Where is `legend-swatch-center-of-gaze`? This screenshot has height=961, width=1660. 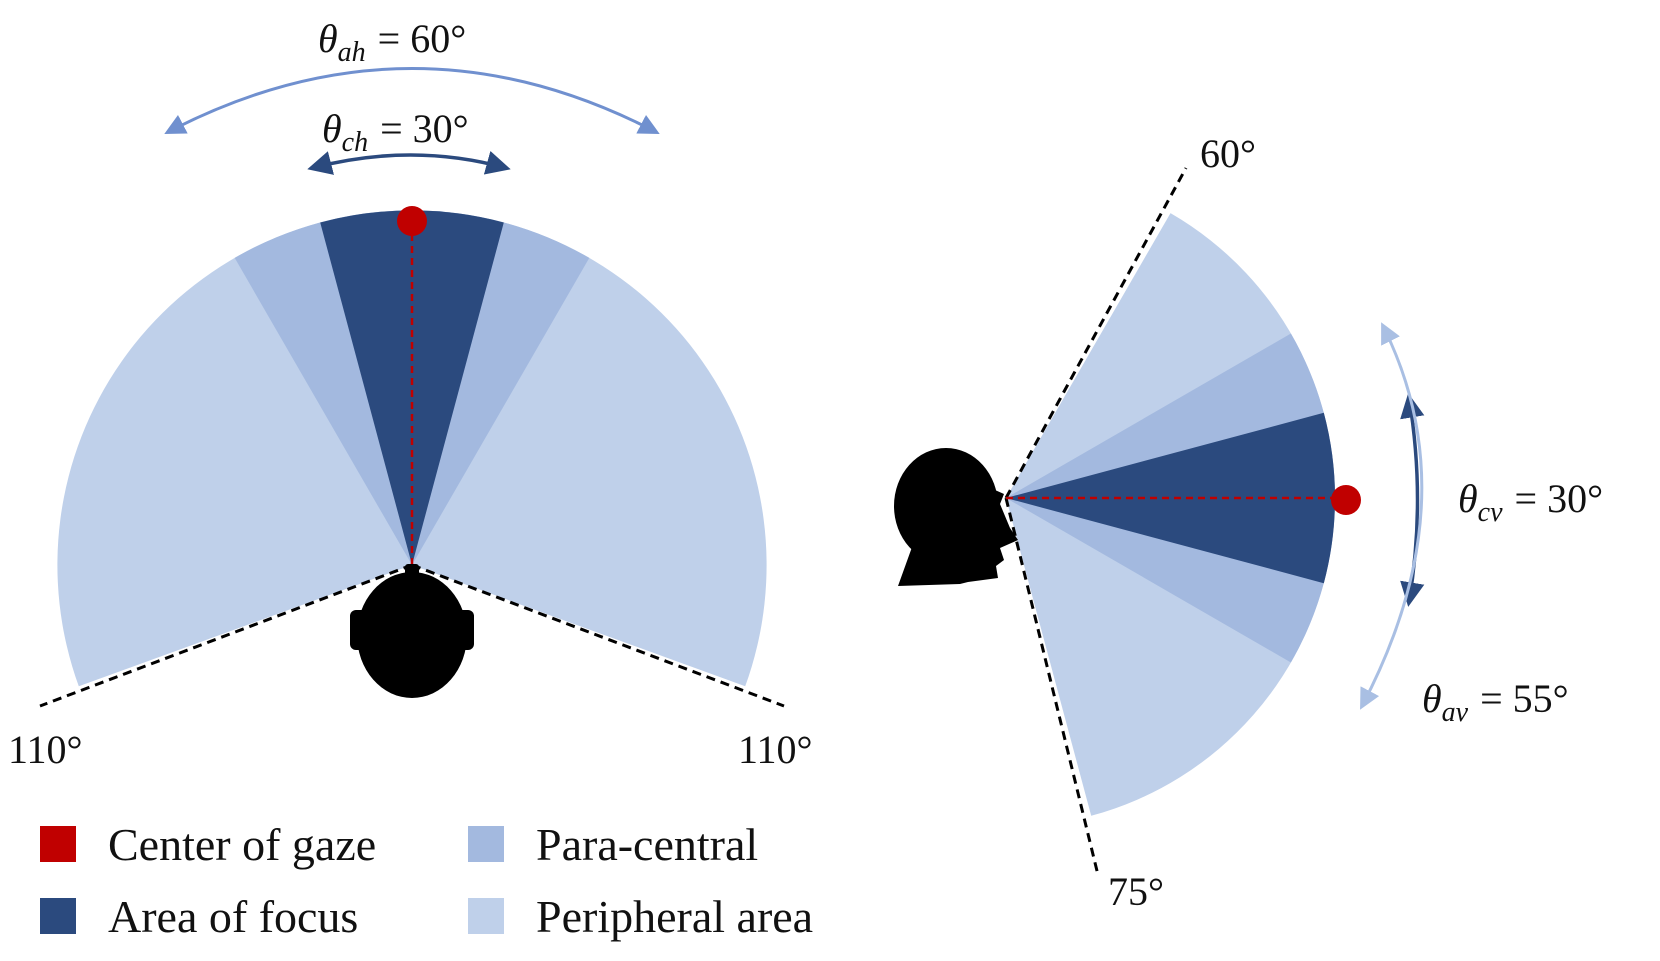
legend-swatch-center-of-gaze is located at coordinates (58, 844).